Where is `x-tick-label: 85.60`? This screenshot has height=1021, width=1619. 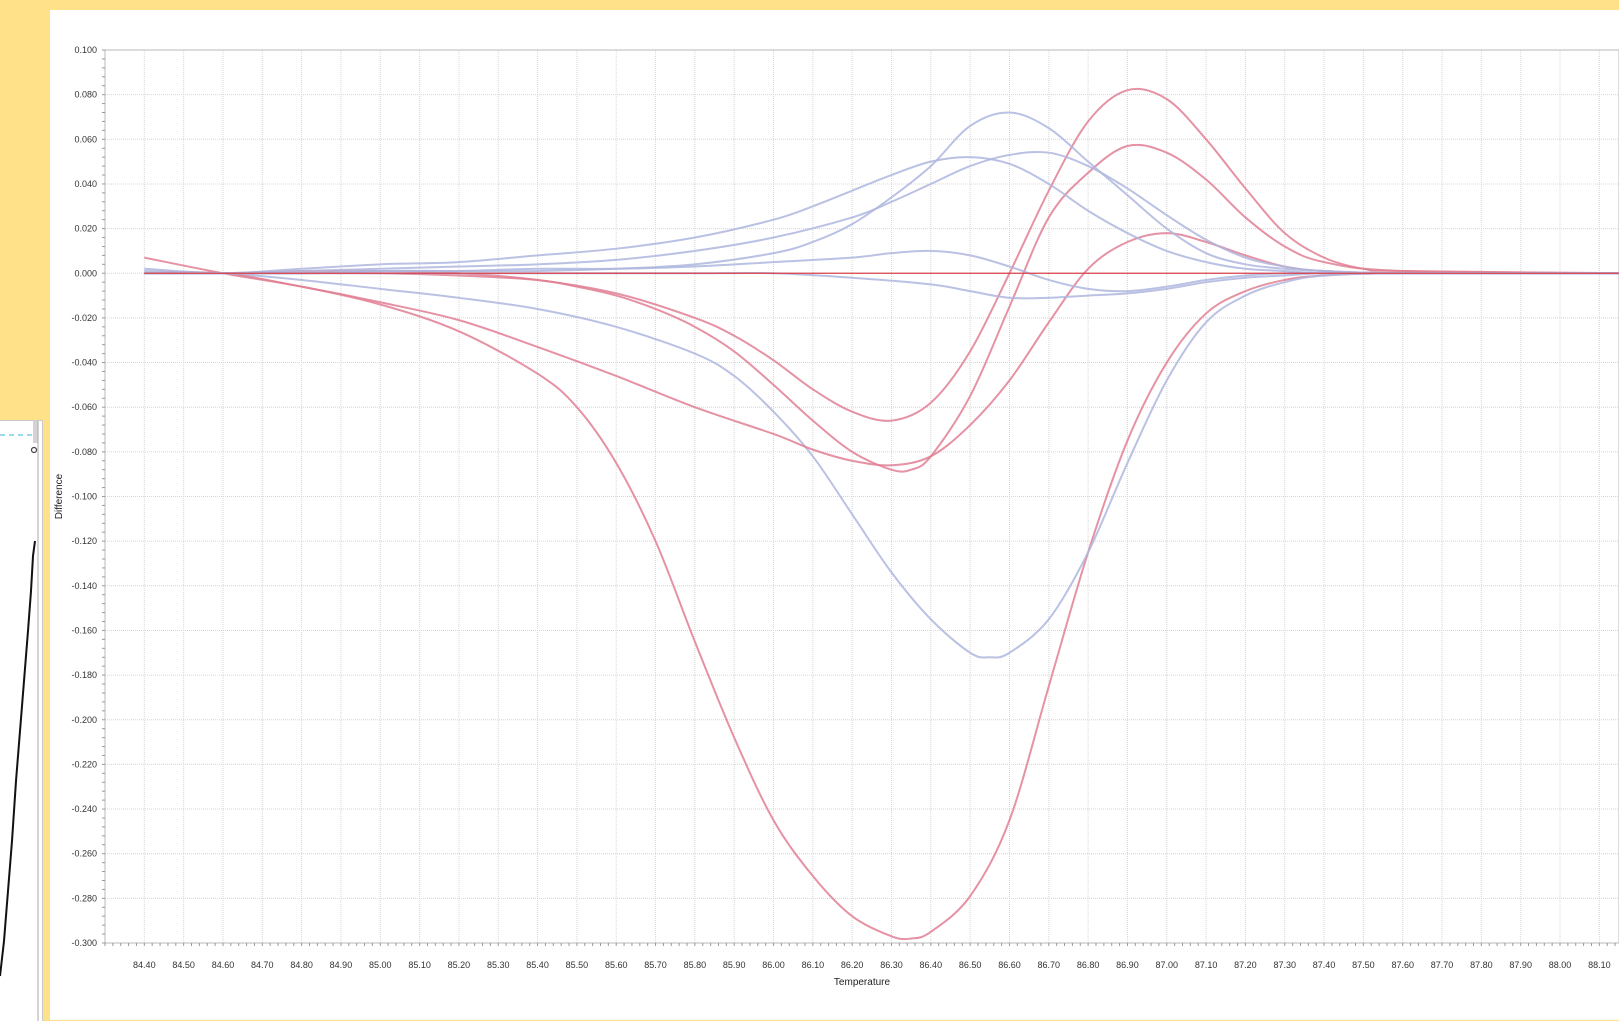 x-tick-label: 85.60 is located at coordinates (616, 965).